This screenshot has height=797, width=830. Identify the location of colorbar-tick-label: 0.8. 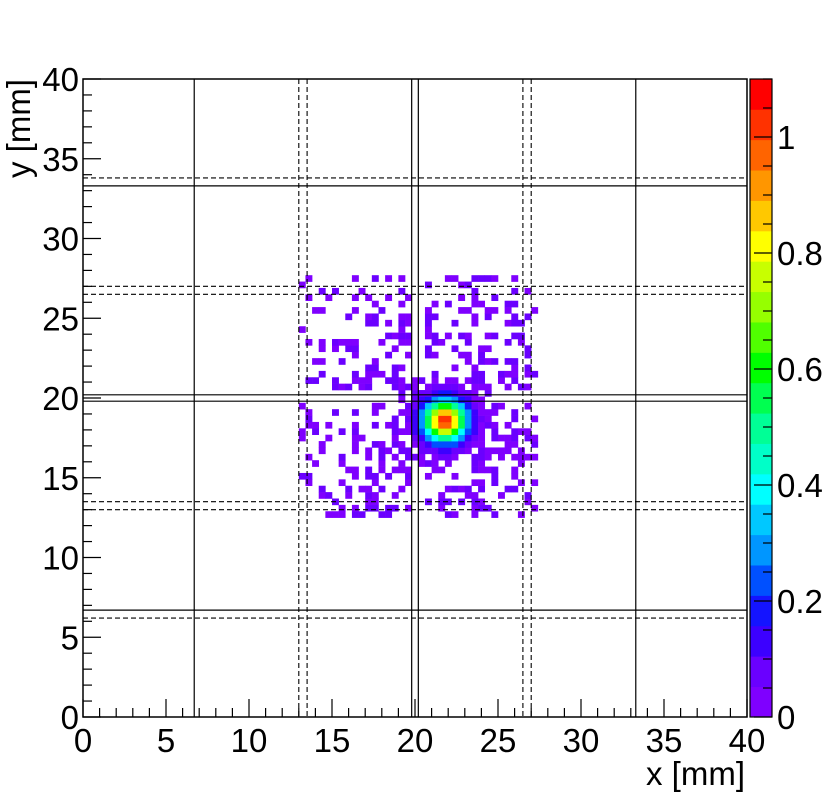
(800, 253).